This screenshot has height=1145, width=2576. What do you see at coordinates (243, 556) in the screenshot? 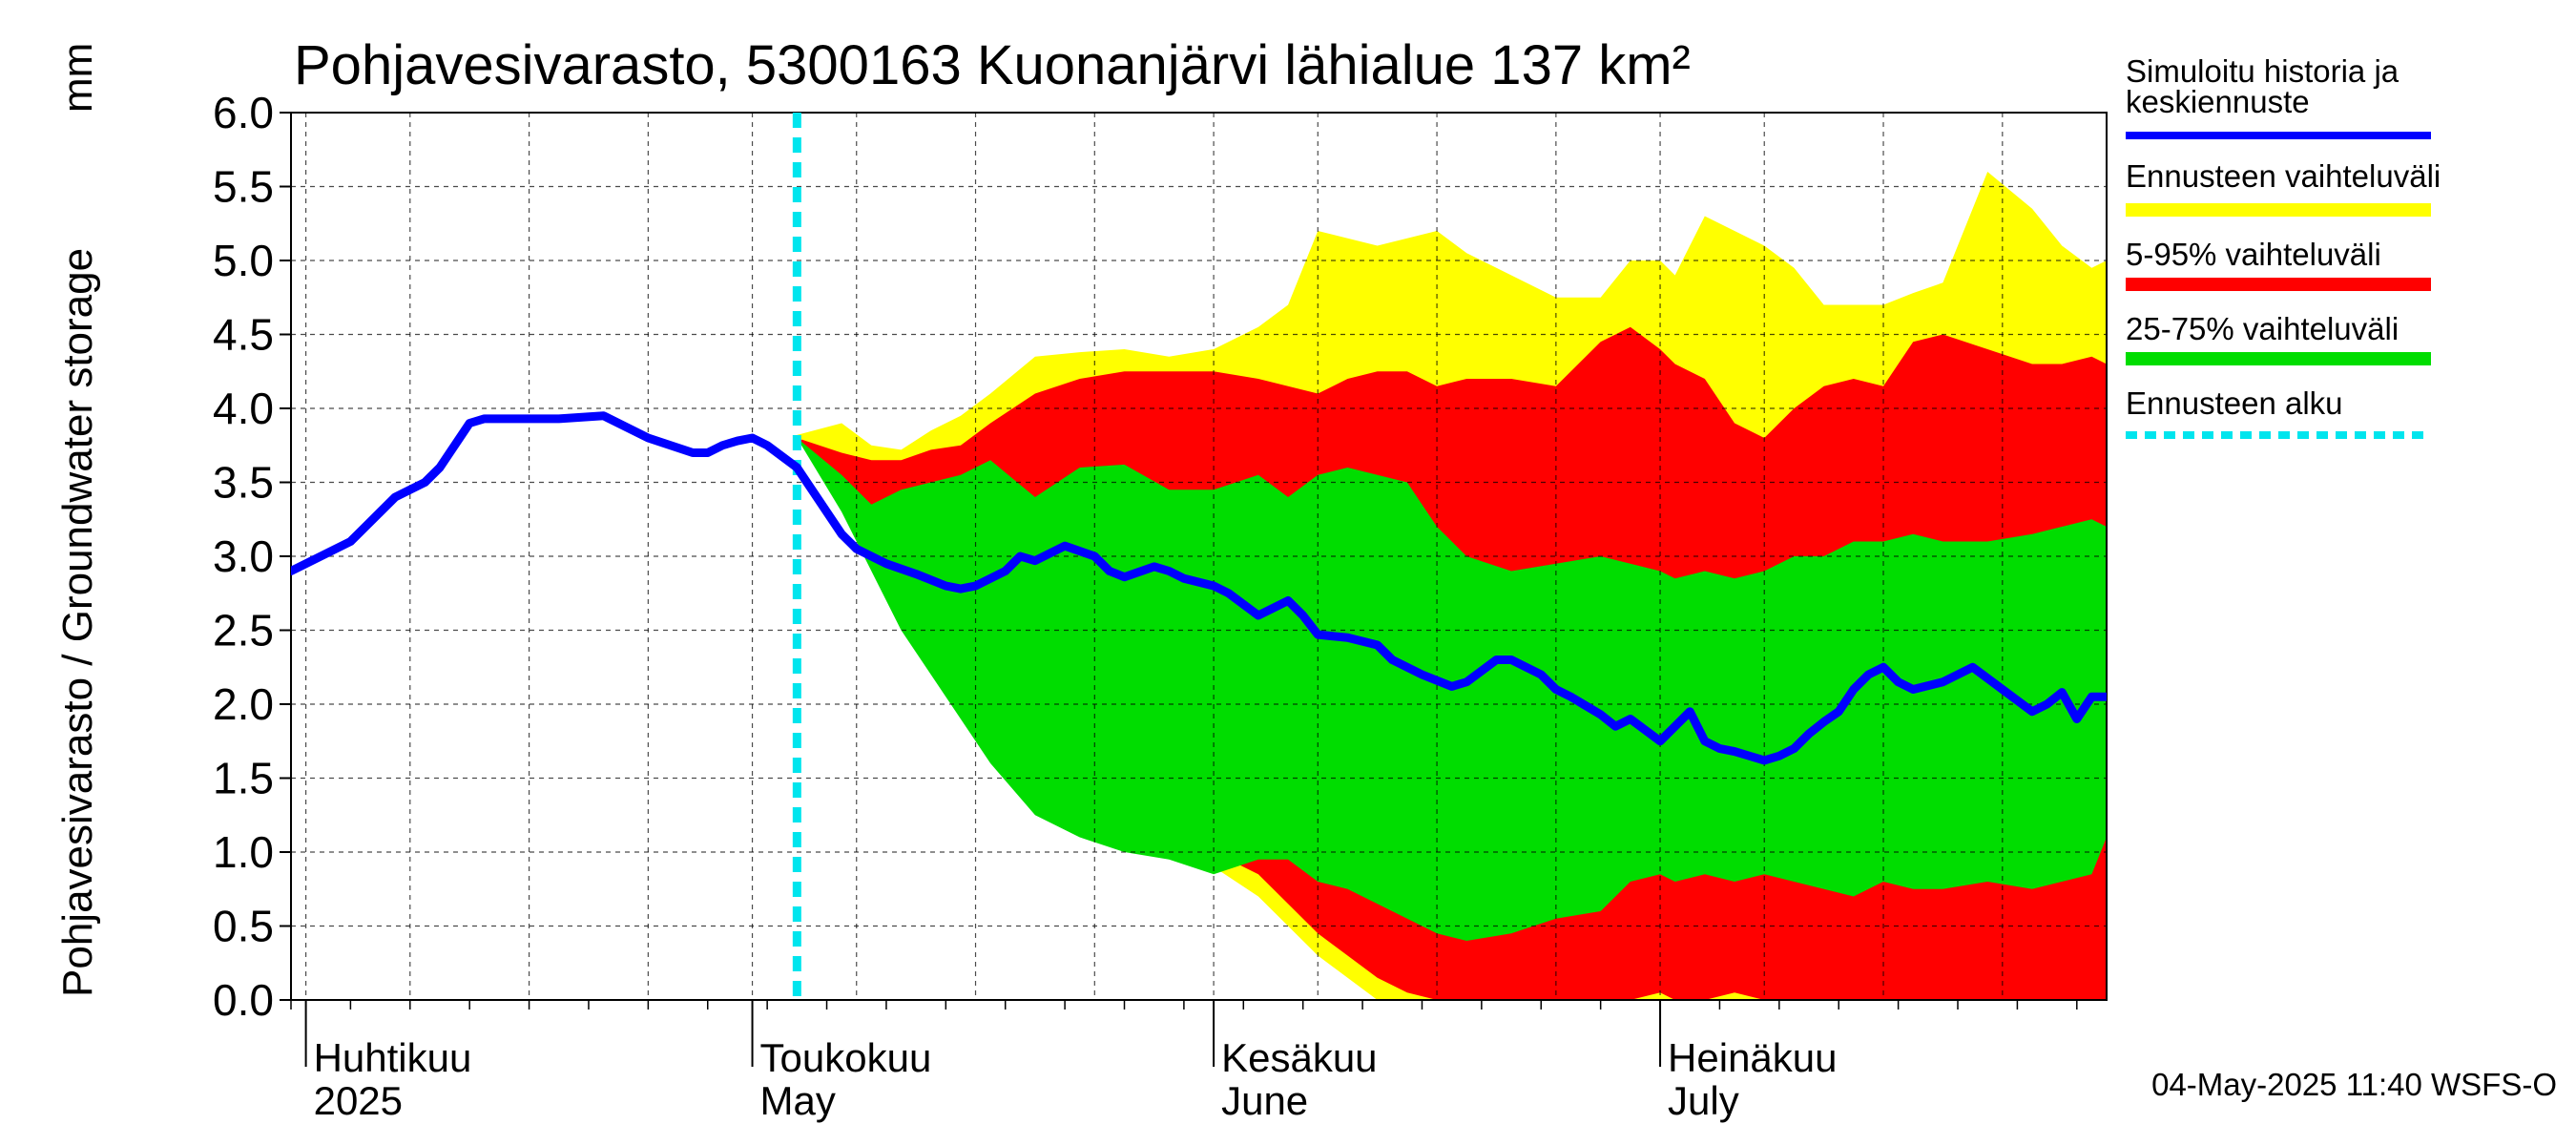
I see `y-tick-label: 3.0` at bounding box center [243, 556].